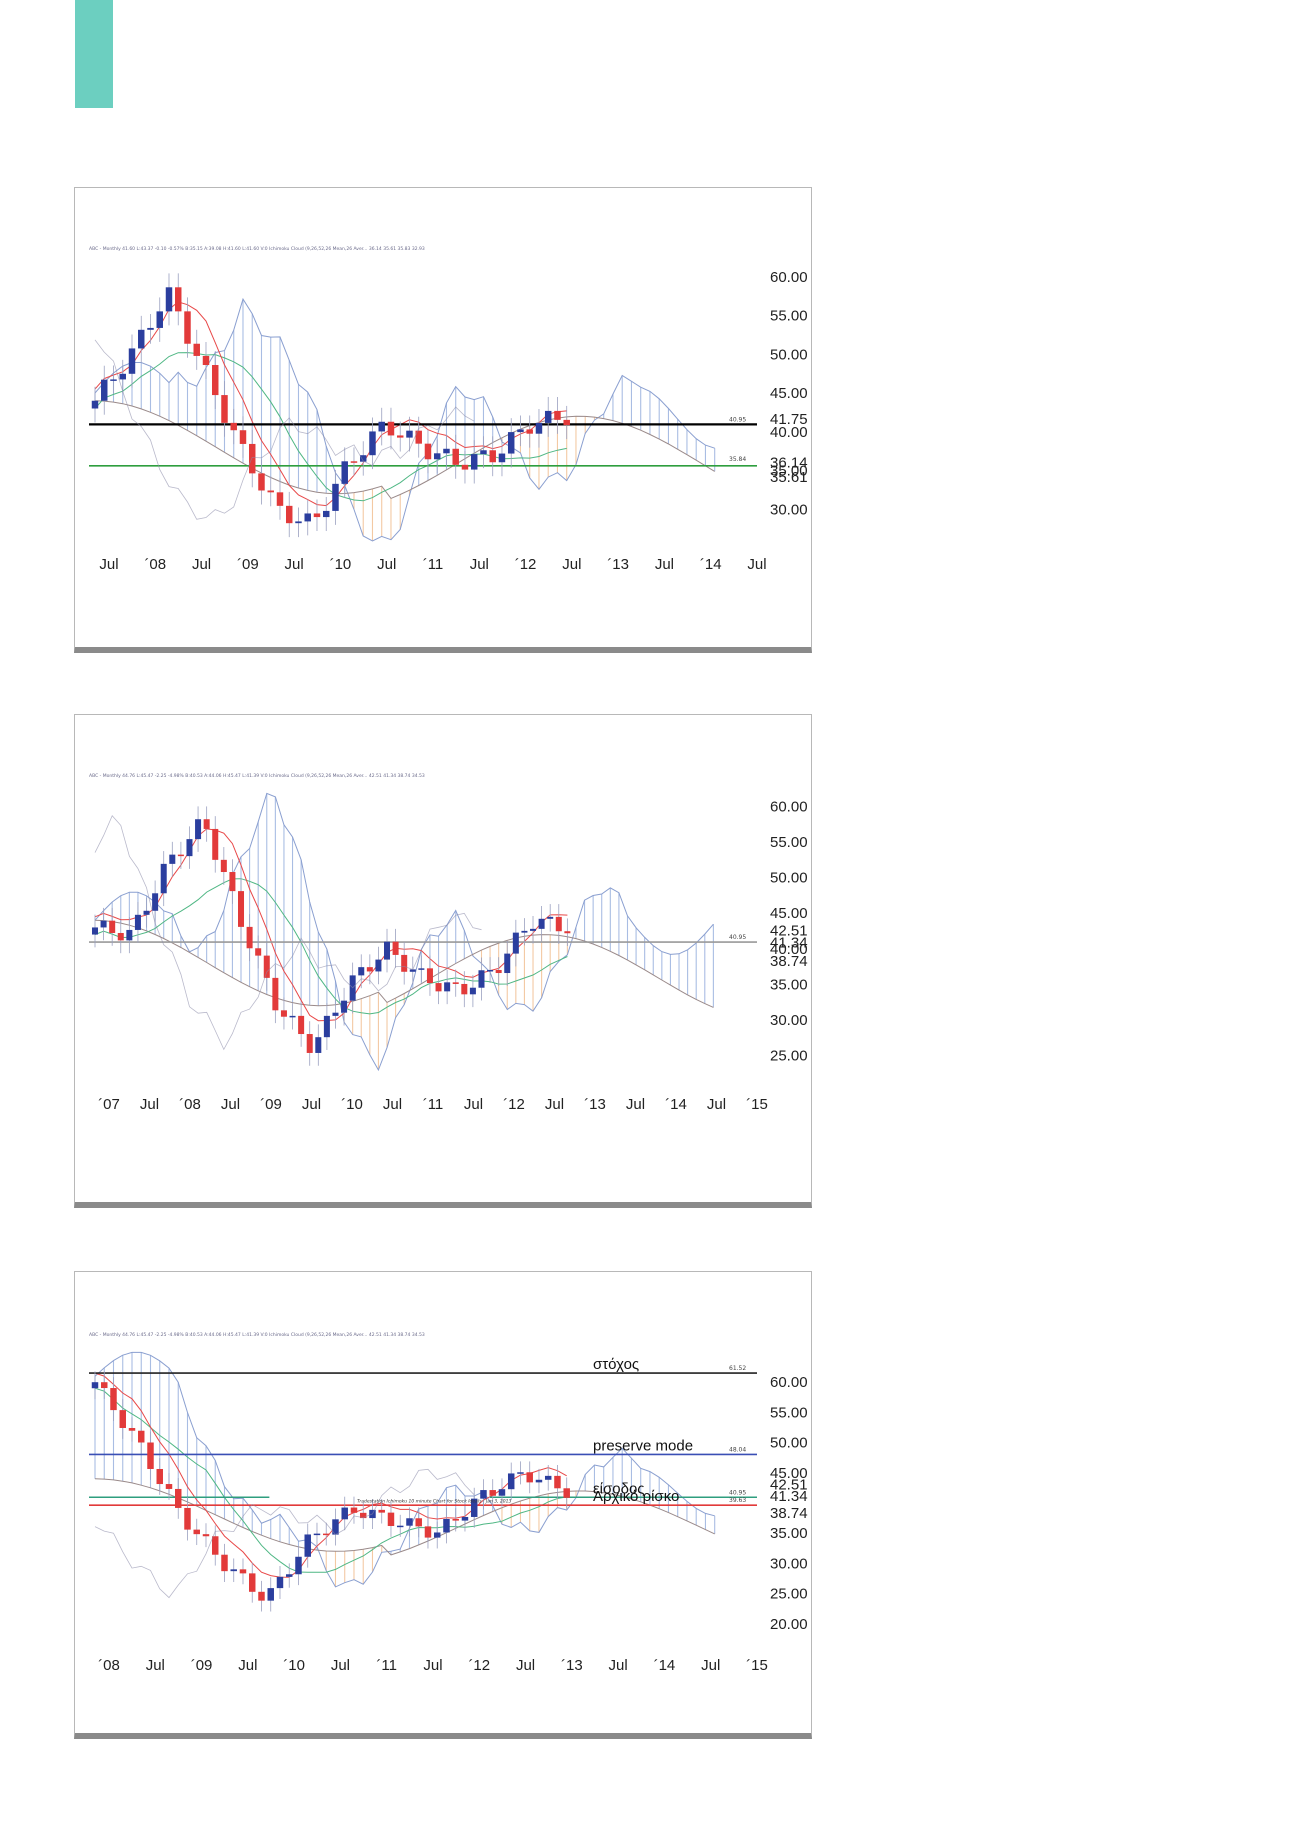 The height and width of the screenshot is (1839, 1300). I want to click on y-tick-label: 30.00, so click(789, 509).